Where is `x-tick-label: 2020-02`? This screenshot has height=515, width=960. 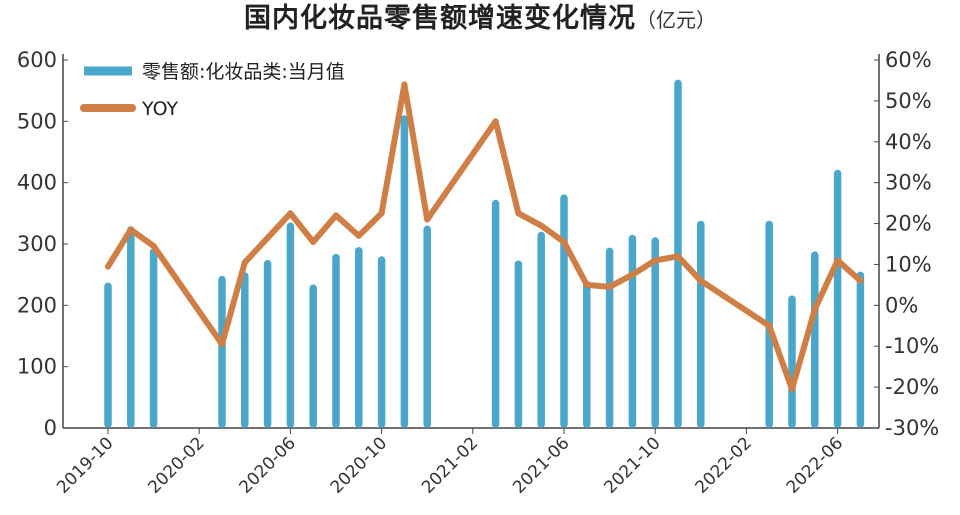
x-tick-label: 2020-02 is located at coordinates (176, 465).